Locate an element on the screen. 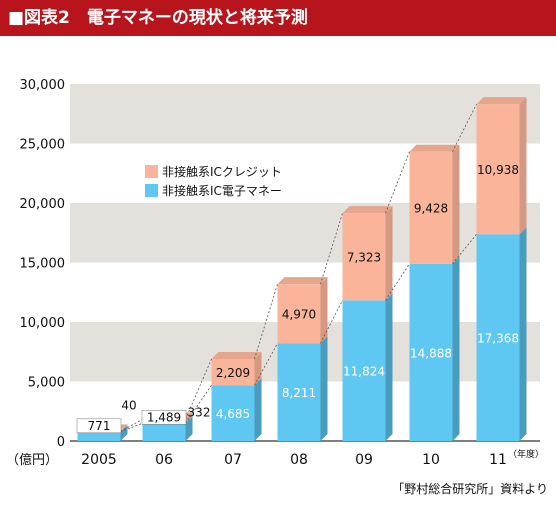  data-label-emoney: 14,888 is located at coordinates (431, 353).